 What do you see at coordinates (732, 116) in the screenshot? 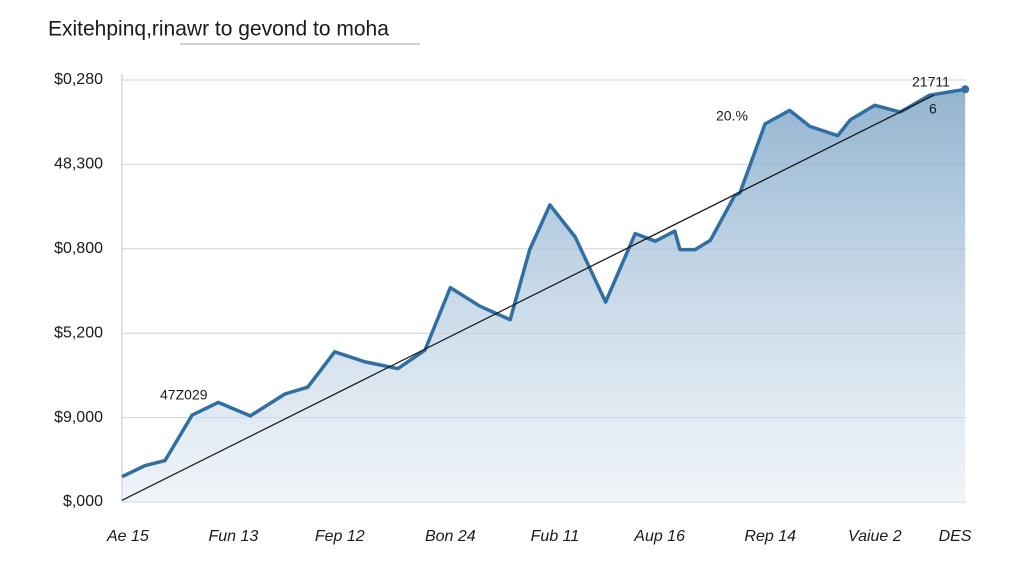
I see `annotation: 20.%` at bounding box center [732, 116].